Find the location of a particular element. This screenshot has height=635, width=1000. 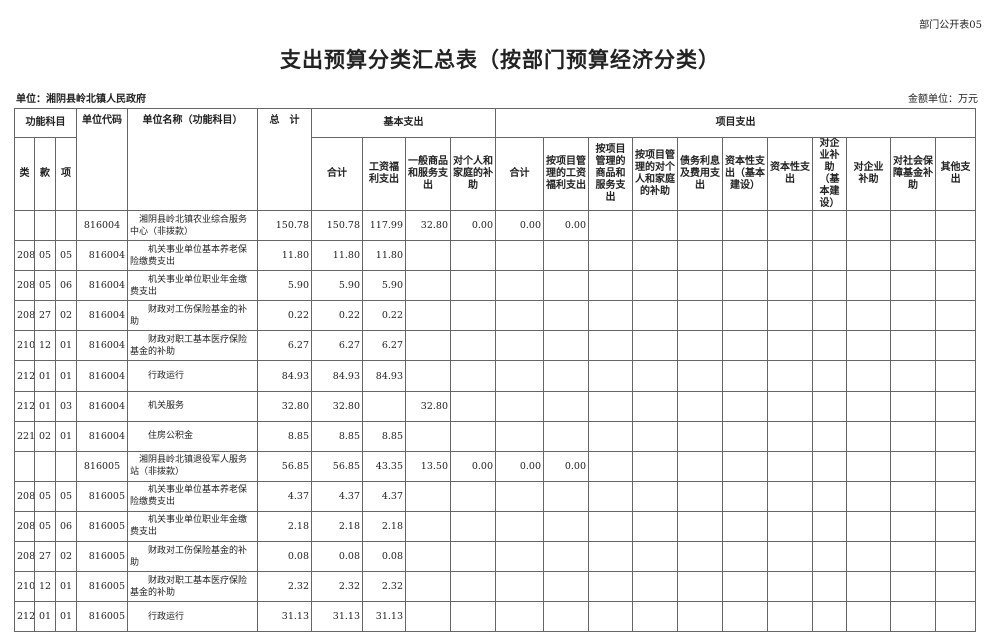

cell-basic-total: 5.90 is located at coordinates (337, 286).